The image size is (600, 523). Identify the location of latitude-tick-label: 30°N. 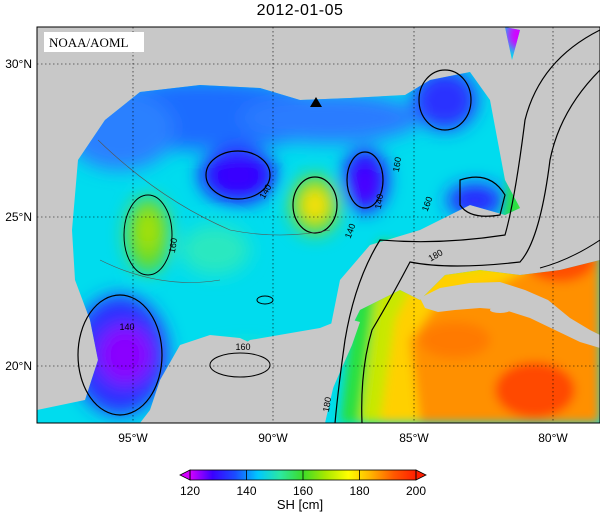
(18, 64).